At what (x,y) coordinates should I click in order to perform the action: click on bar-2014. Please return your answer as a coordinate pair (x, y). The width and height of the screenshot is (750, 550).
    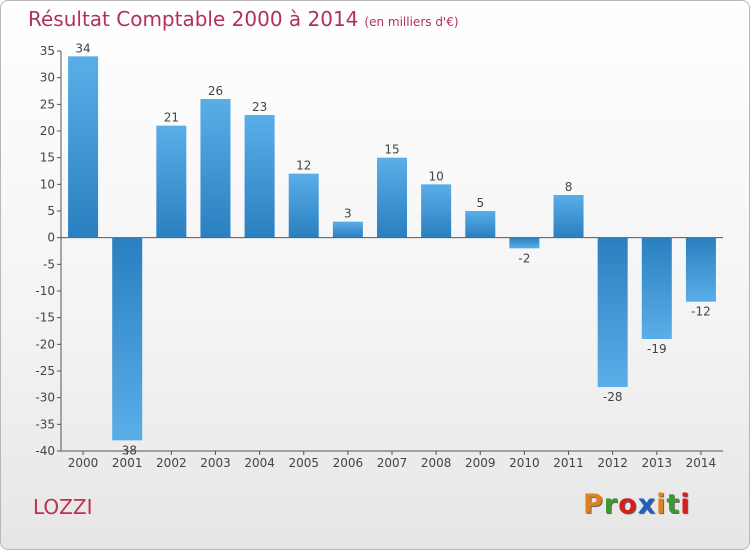
    Looking at the image, I should click on (700, 269).